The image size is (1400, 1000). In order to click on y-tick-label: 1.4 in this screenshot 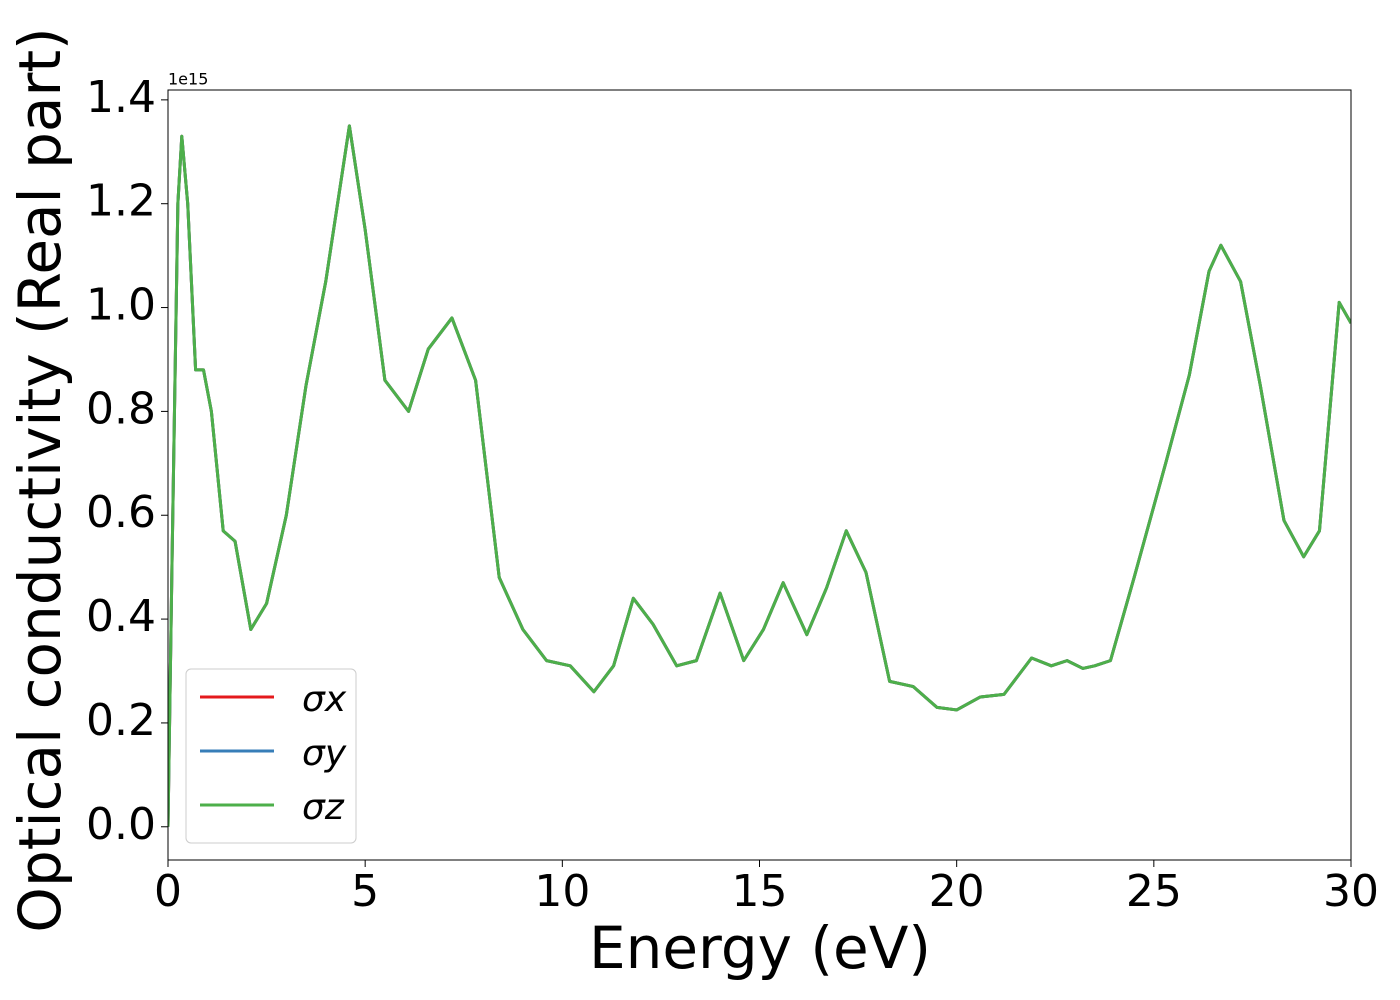, I will do `click(121, 97)`.